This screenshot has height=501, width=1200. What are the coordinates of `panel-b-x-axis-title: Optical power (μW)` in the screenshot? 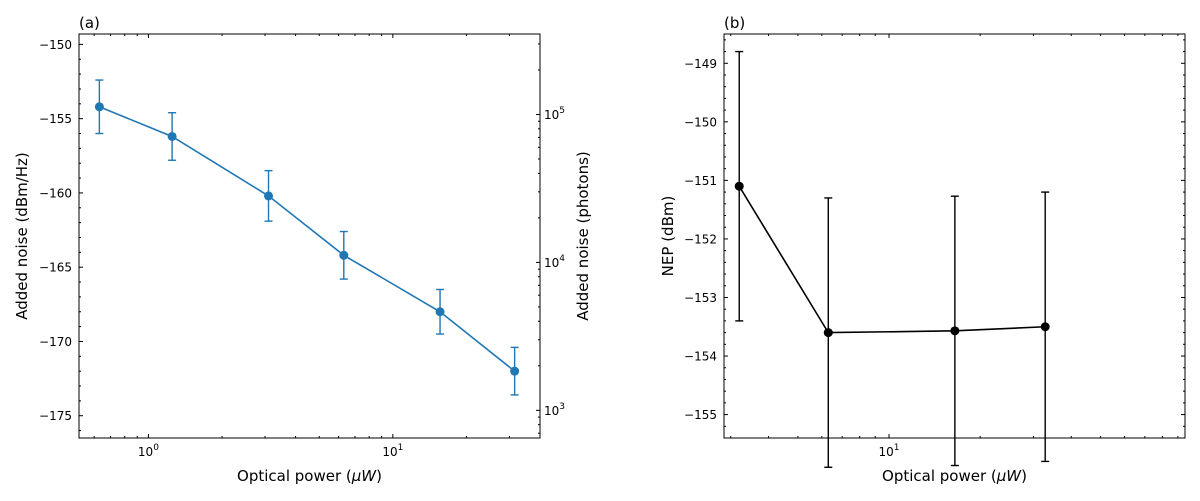 It's located at (954, 476).